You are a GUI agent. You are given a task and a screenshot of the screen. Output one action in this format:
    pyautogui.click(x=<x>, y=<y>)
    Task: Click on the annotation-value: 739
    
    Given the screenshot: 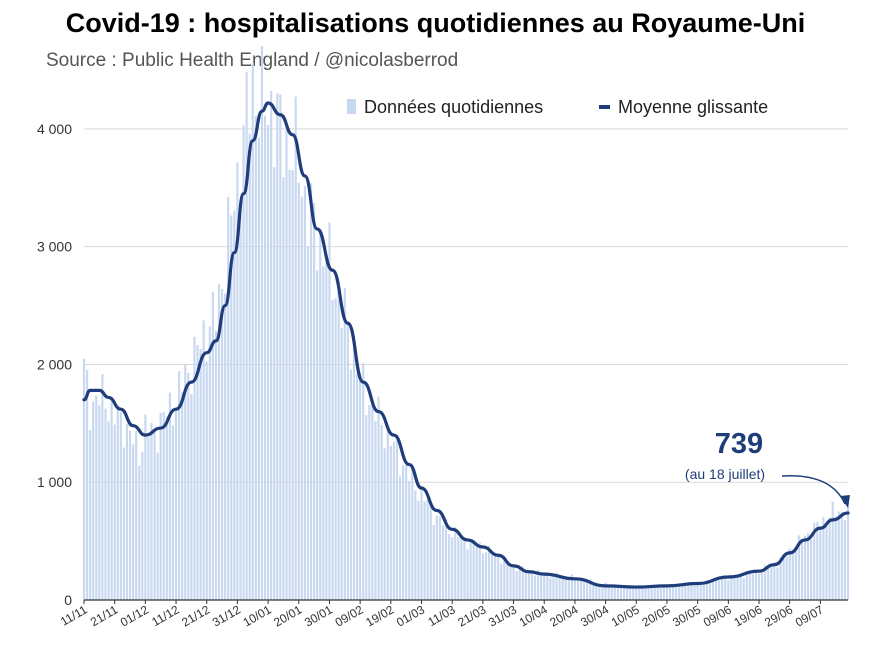 What is the action you would take?
    pyautogui.click(x=739, y=444)
    